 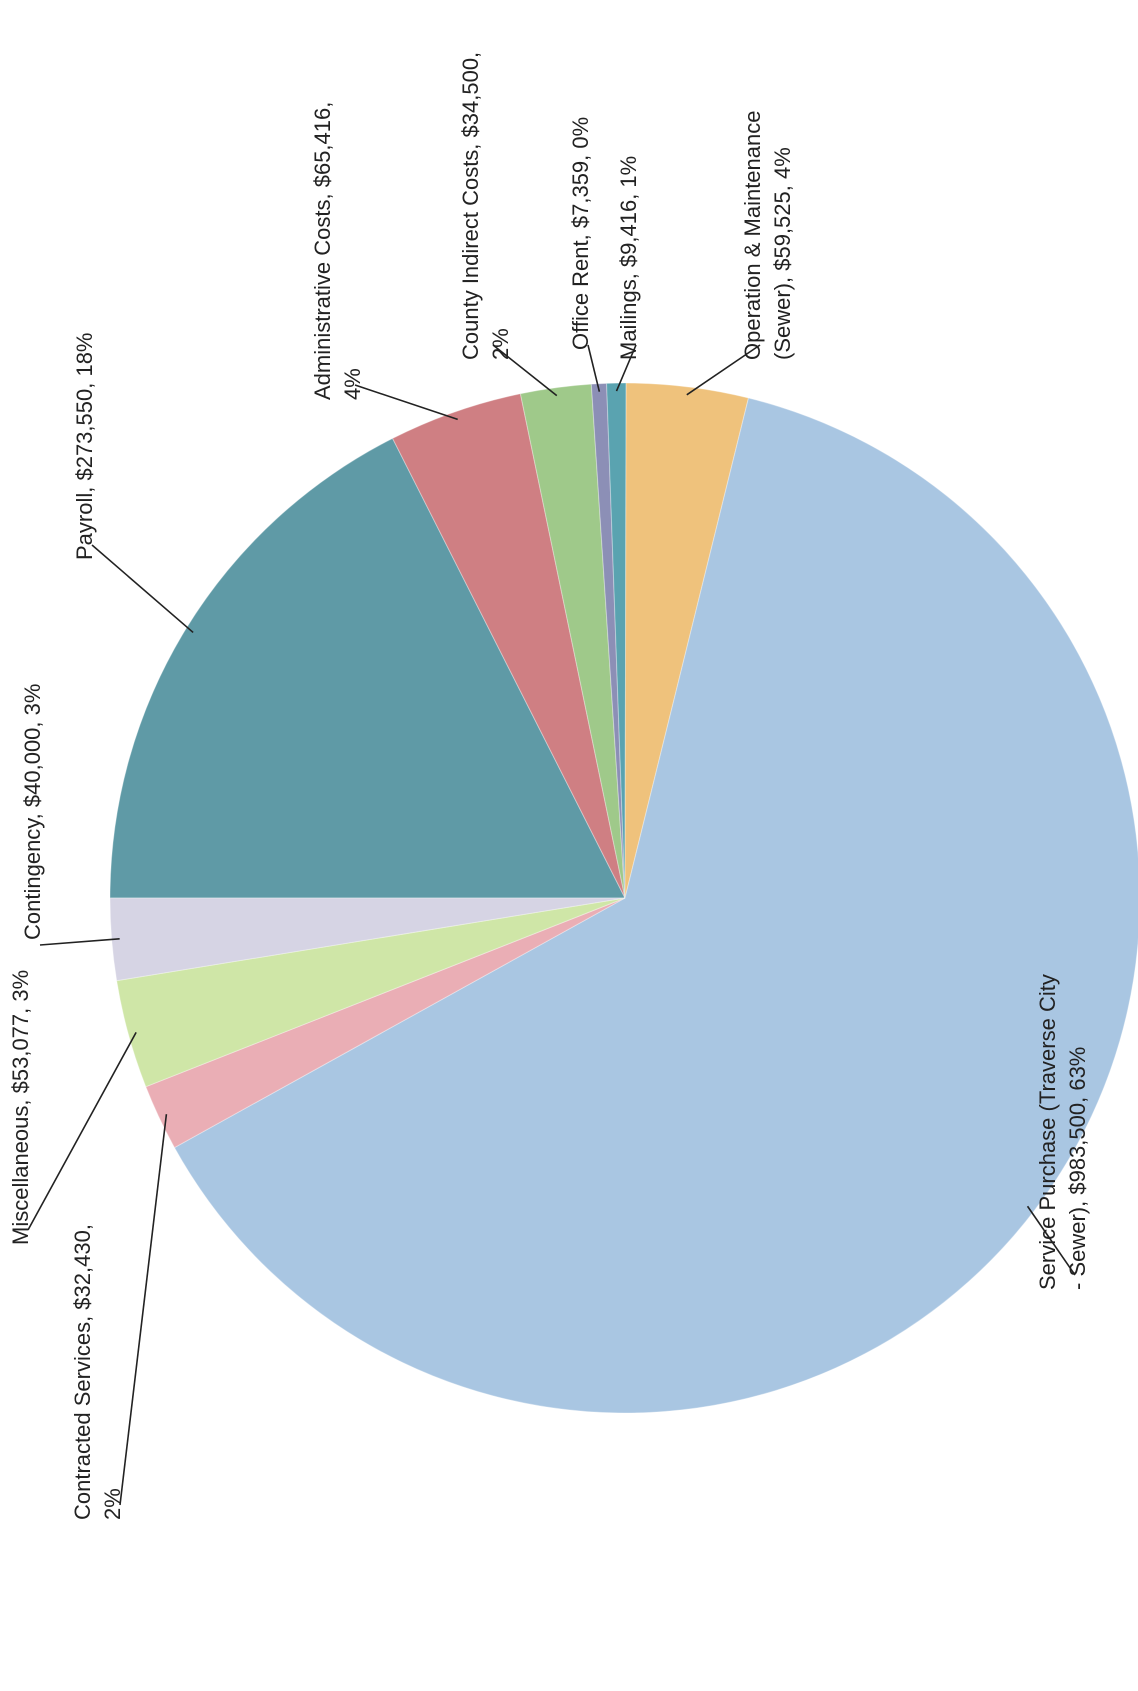 What do you see at coordinates (628, 258) in the screenshot?
I see `slice-label: Mailings, $9,416, 1%` at bounding box center [628, 258].